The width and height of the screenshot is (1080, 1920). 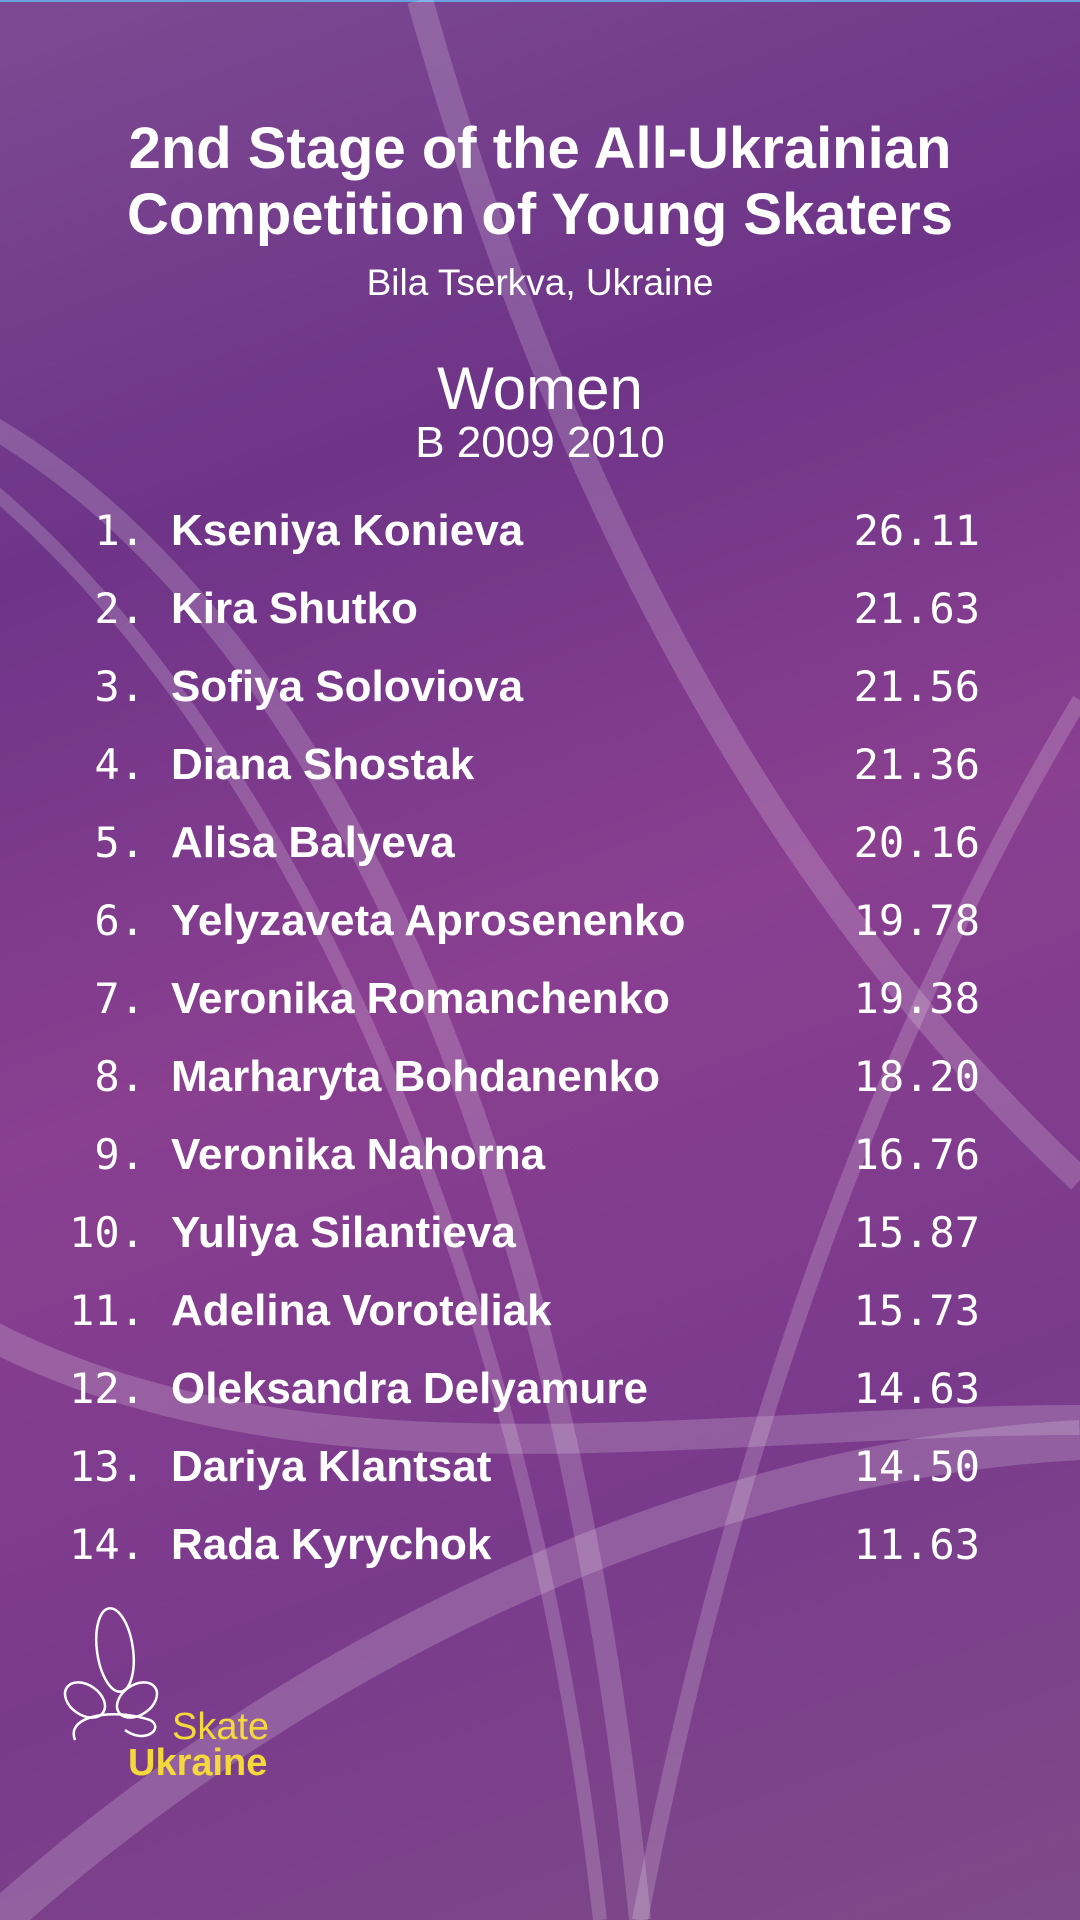 I want to click on skater-name: Diana Shostak, so click(x=323, y=764).